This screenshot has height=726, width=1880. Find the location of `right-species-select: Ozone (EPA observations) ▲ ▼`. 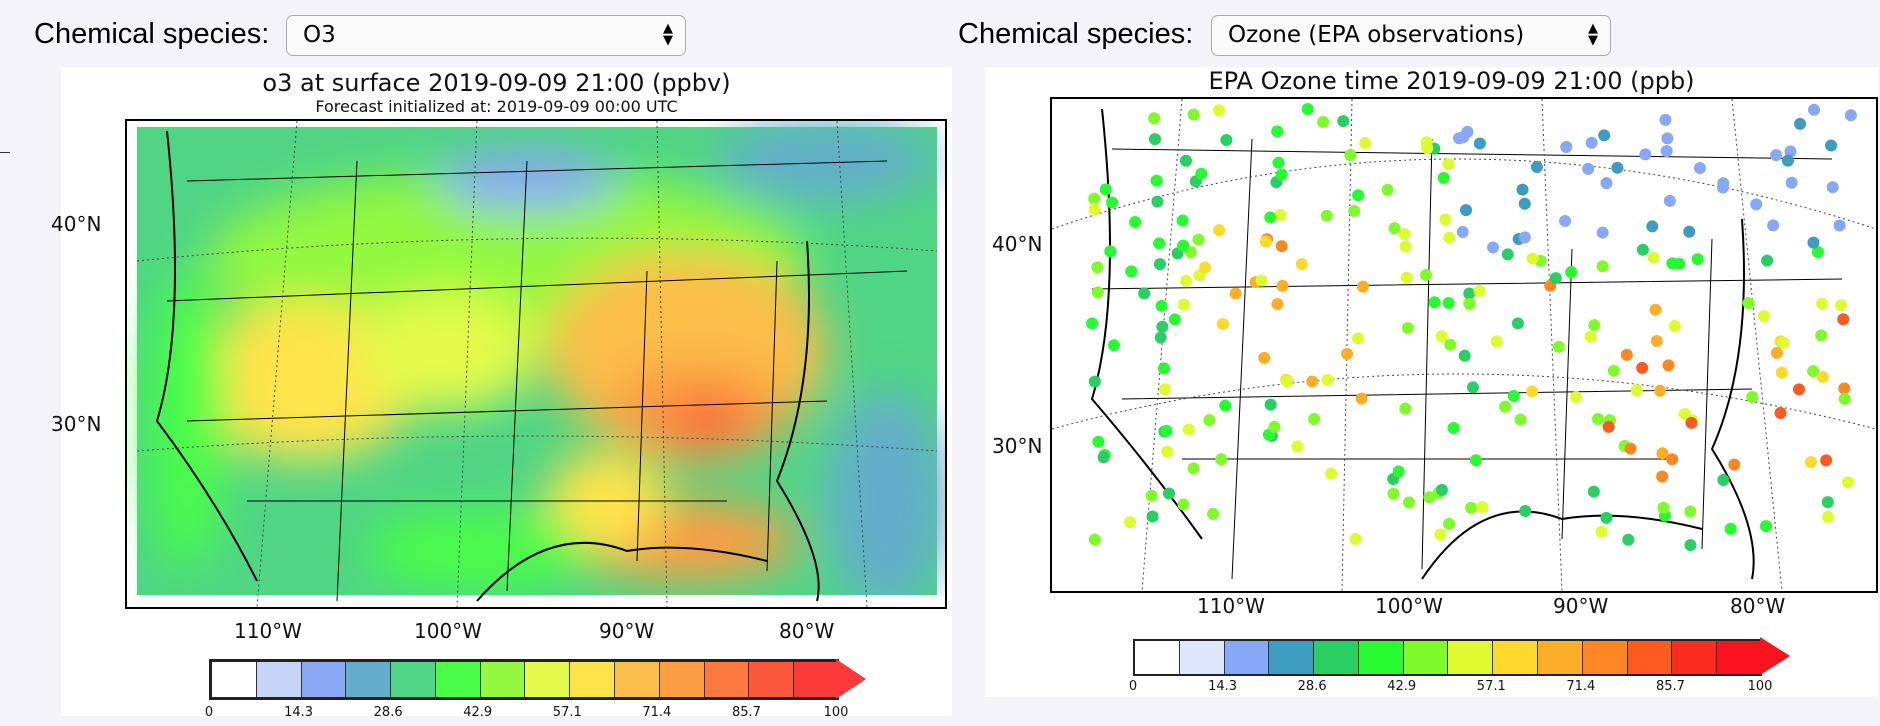

right-species-select: Ozone (EPA observations) ▲ ▼ is located at coordinates (1411, 35).